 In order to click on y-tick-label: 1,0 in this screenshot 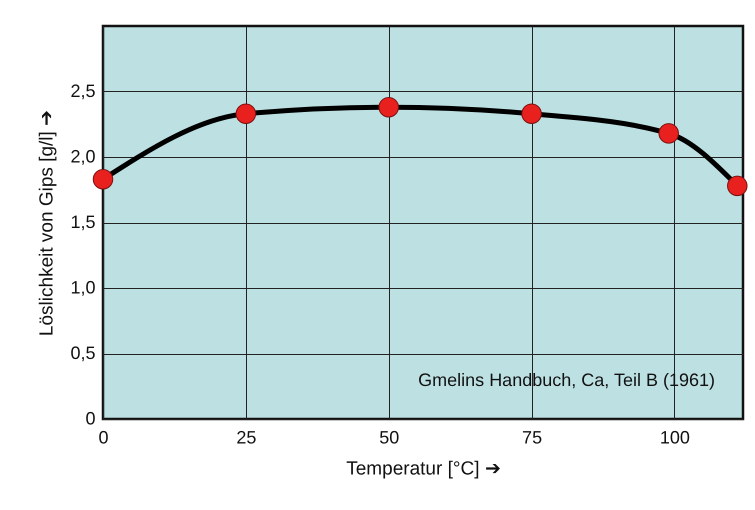, I will do `click(83, 288)`.